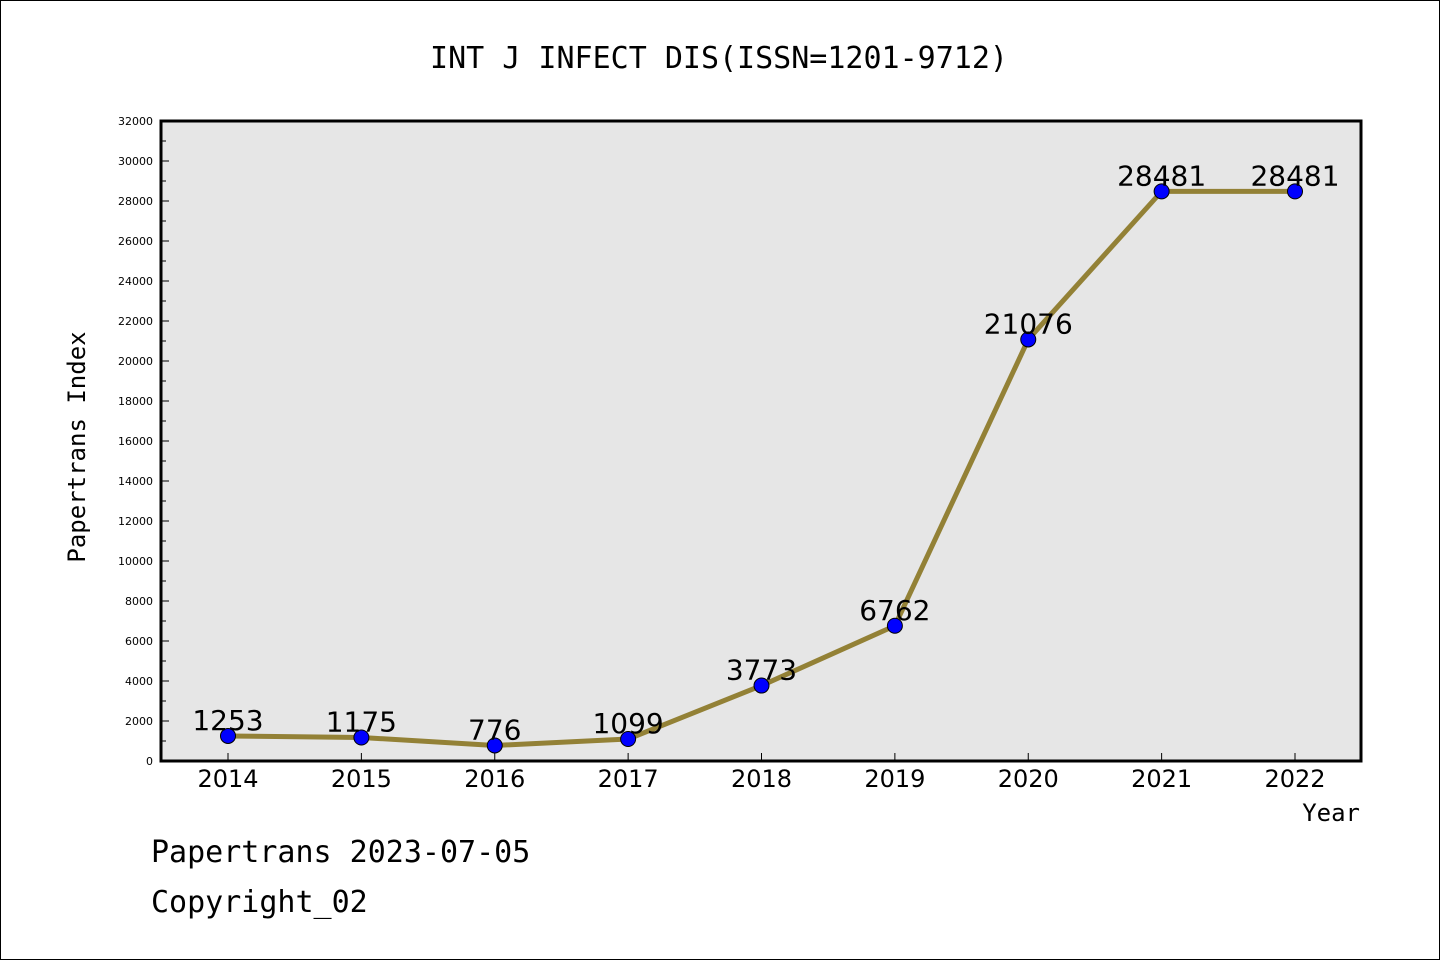 This screenshot has height=960, width=1440. Describe the element at coordinates (135, 361) in the screenshot. I see `y-tick-label: 20000` at that location.